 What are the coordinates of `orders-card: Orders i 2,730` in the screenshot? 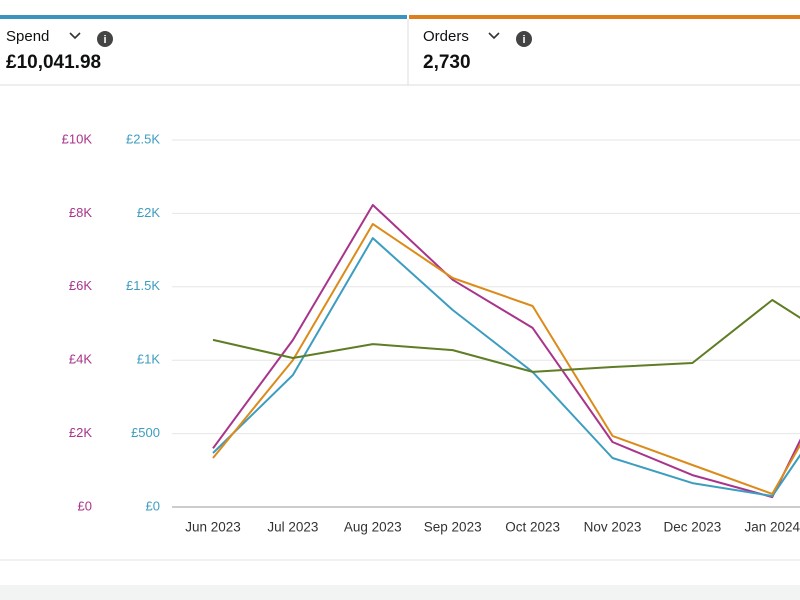 It's located at (477, 50).